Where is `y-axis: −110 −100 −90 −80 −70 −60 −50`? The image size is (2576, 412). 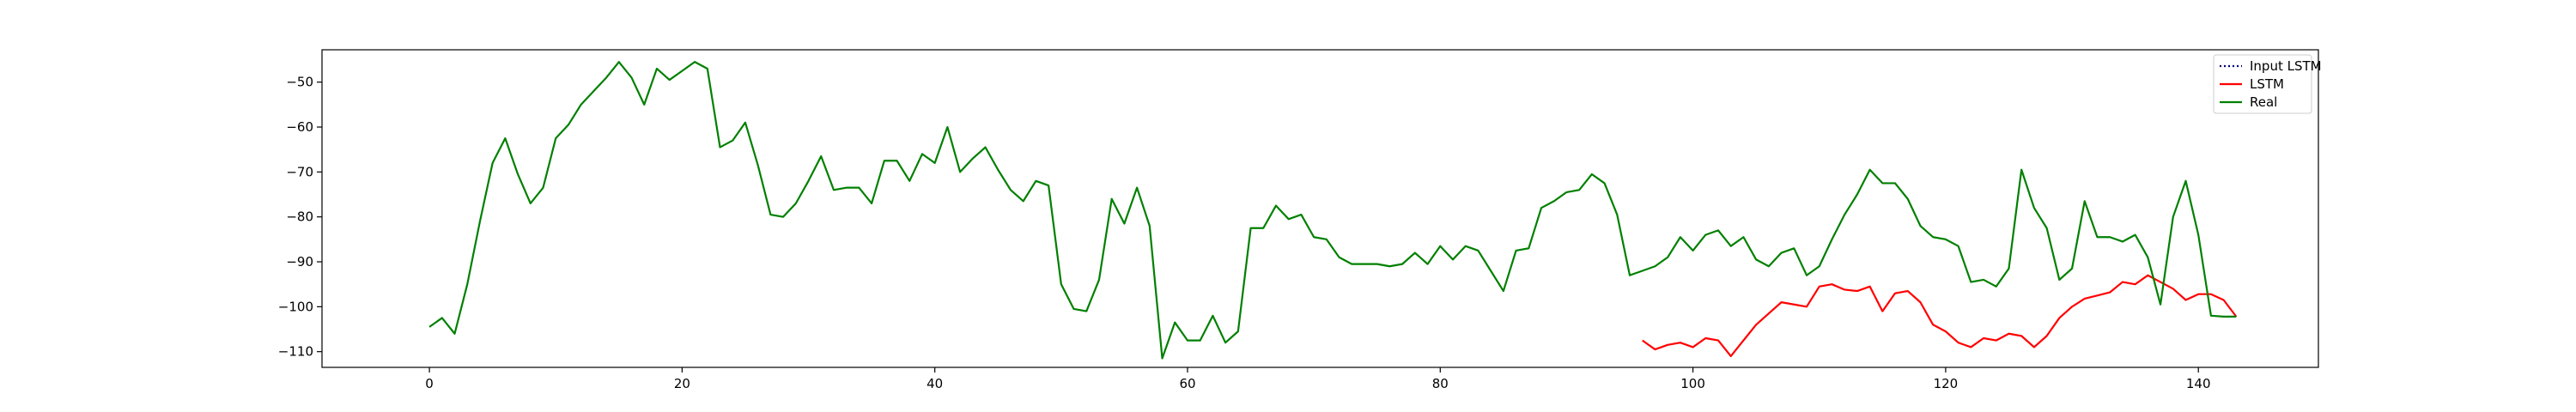 y-axis: −110 −100 −90 −80 −70 −60 −50 is located at coordinates (300, 217).